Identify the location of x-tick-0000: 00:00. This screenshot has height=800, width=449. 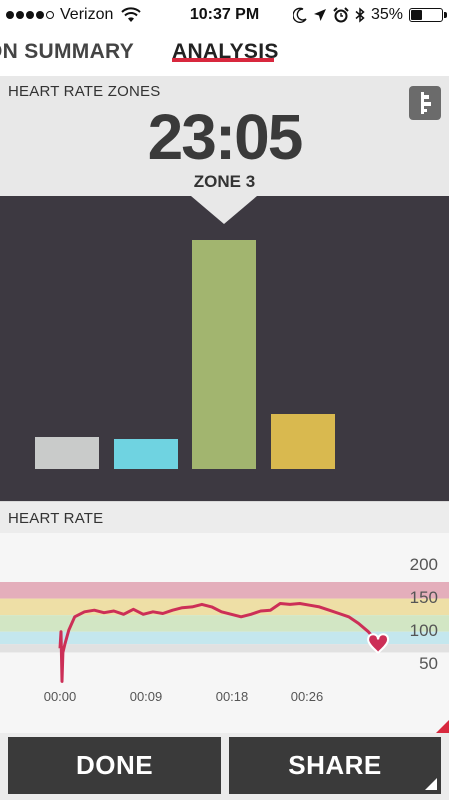
(60, 696).